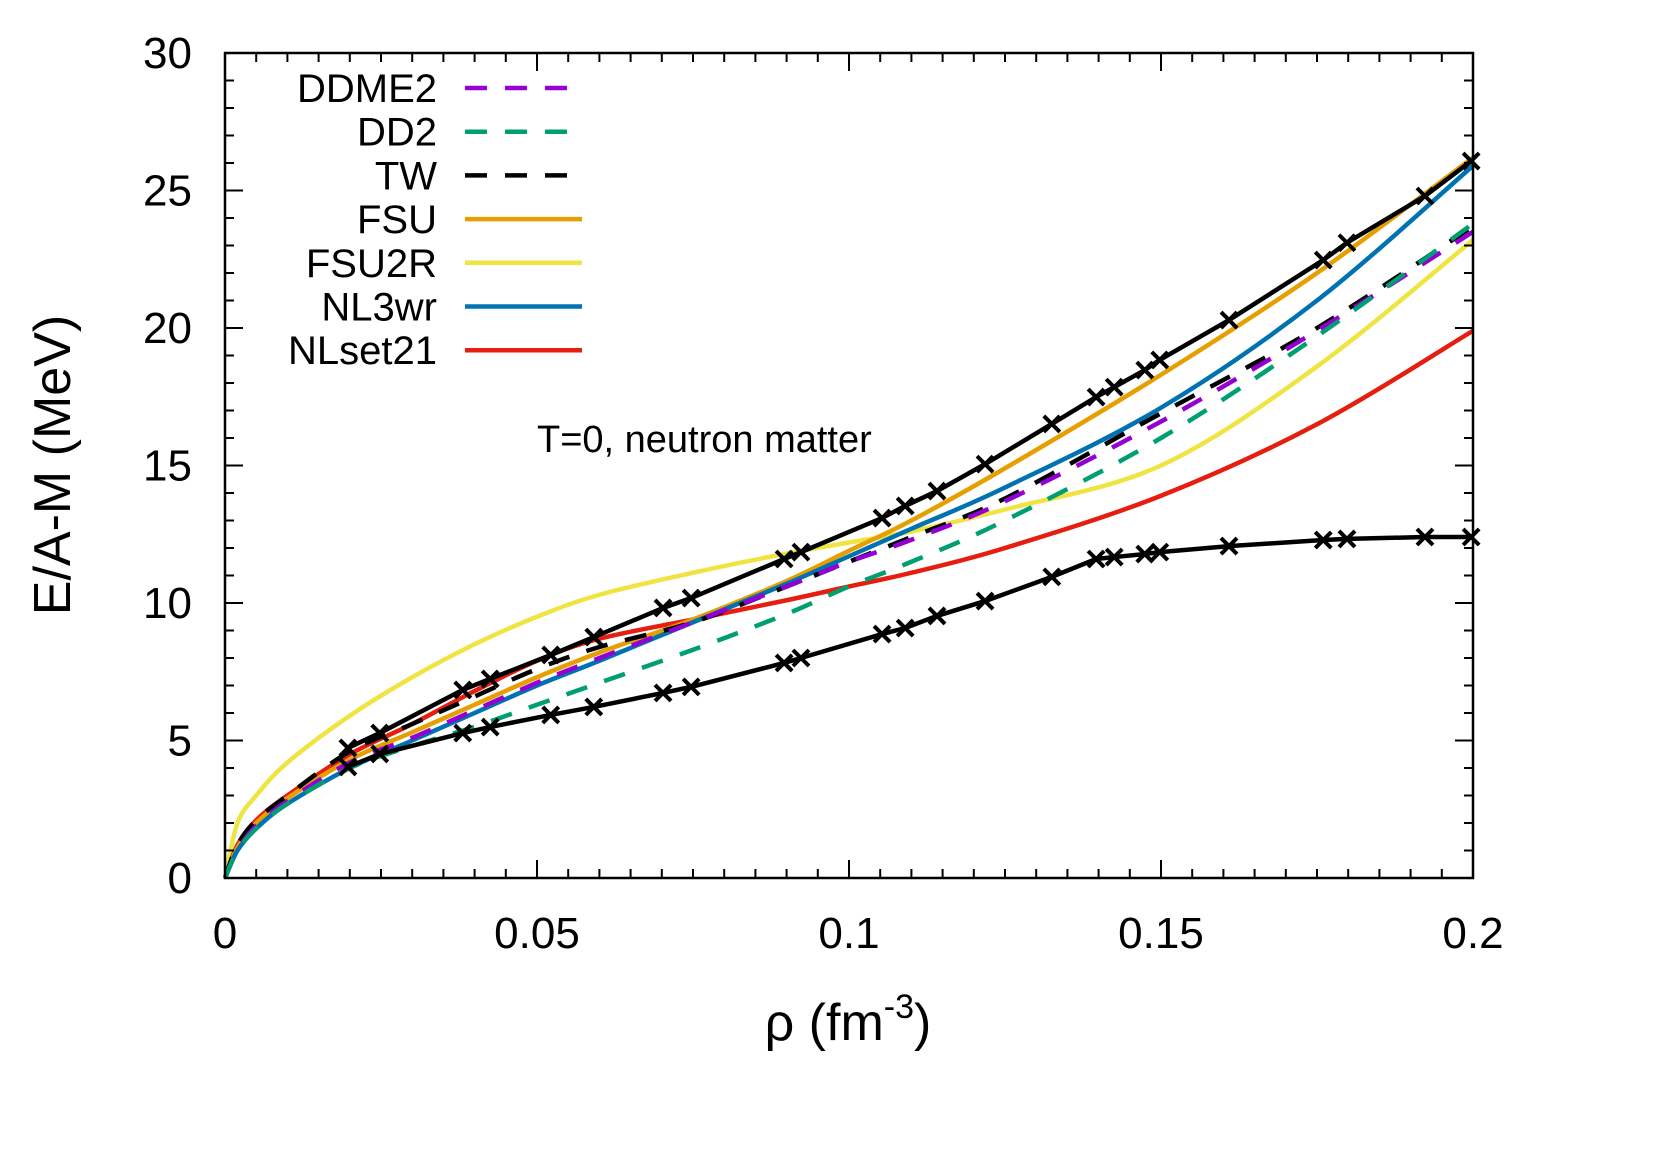  What do you see at coordinates (899, 1007) in the screenshot?
I see `x-axis-label-superscript: -3` at bounding box center [899, 1007].